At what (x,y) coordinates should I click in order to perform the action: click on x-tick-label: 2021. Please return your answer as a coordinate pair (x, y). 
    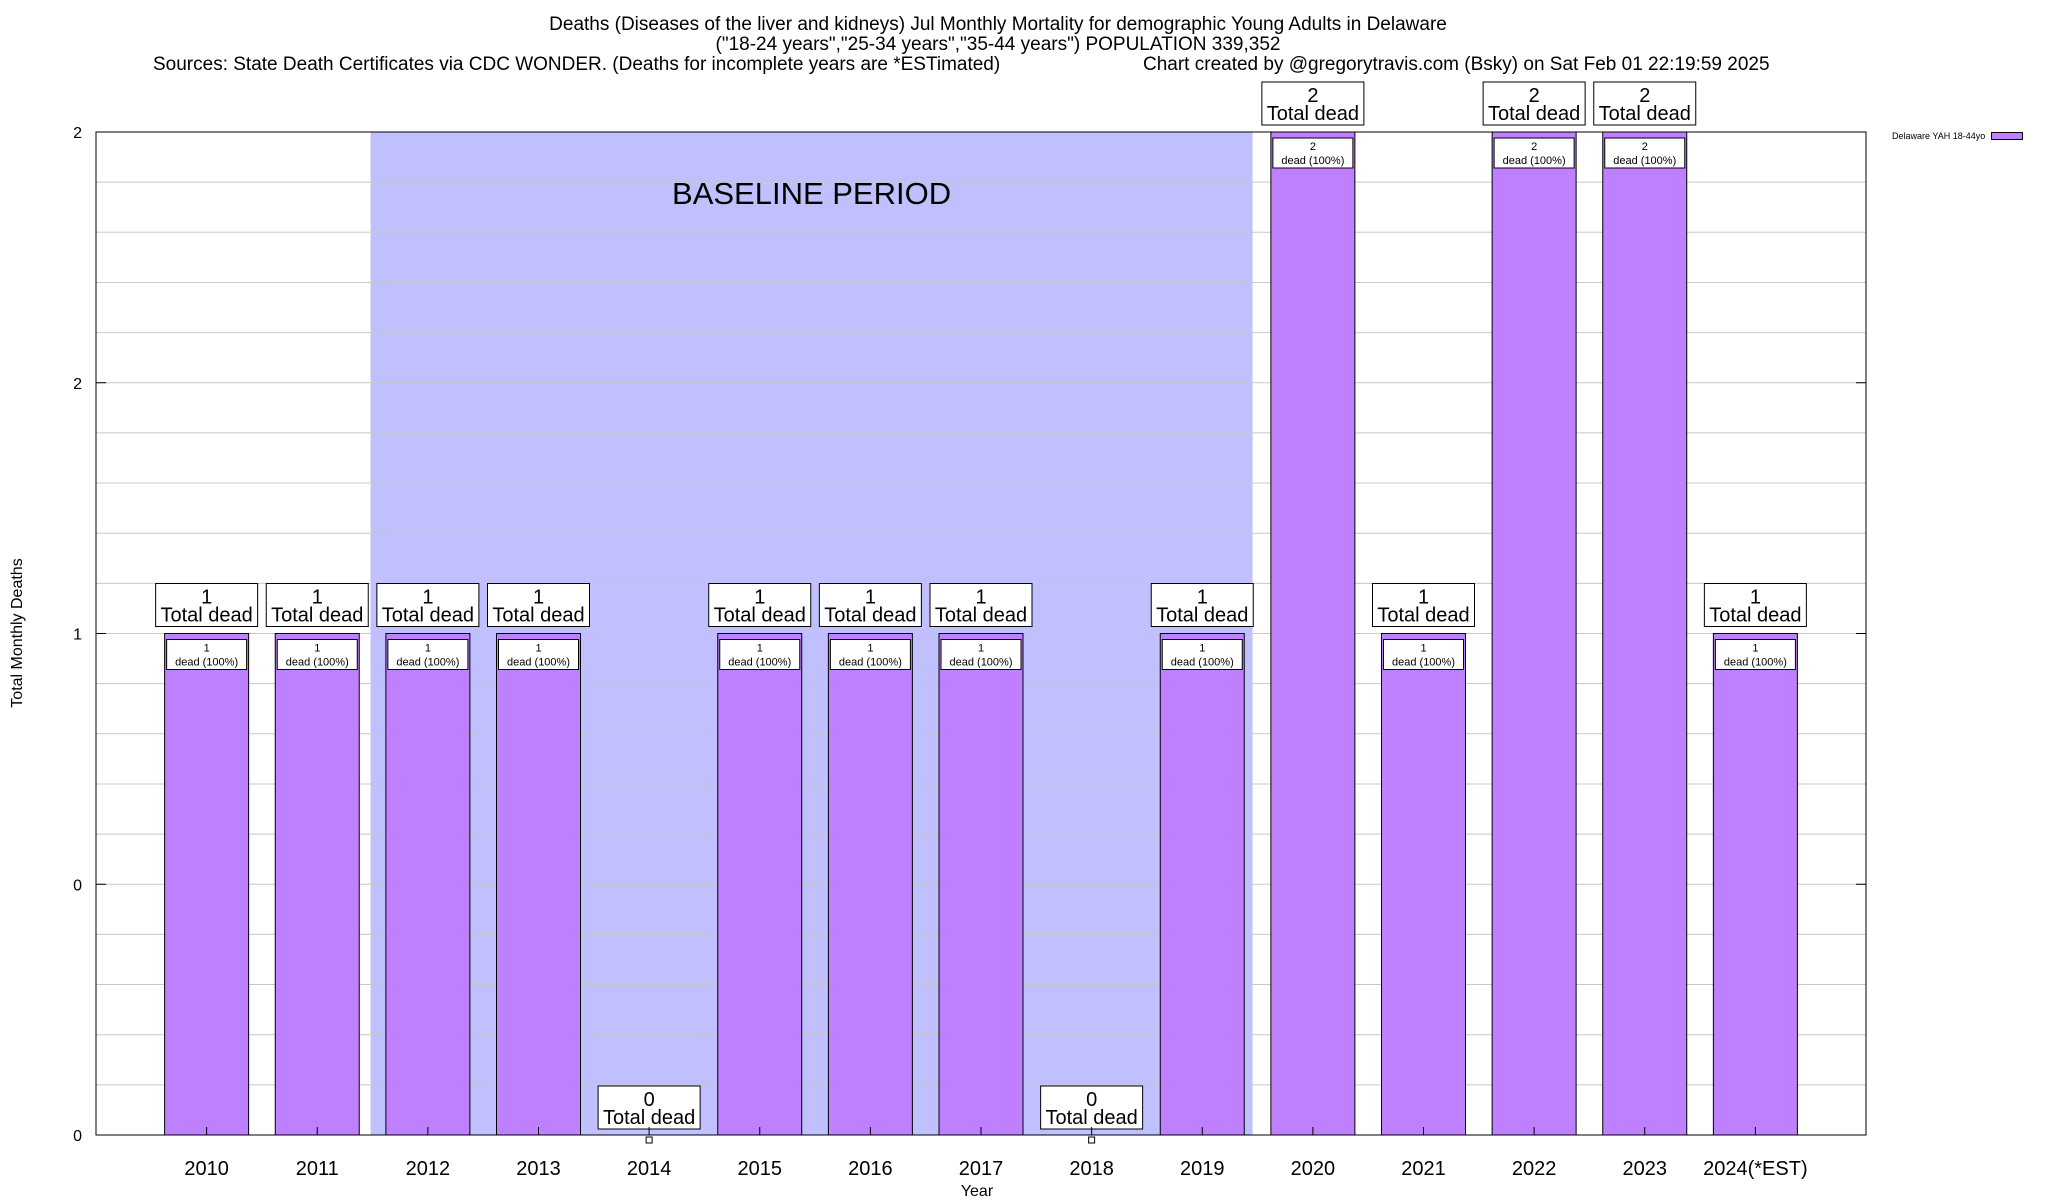
    Looking at the image, I should click on (1423, 1169).